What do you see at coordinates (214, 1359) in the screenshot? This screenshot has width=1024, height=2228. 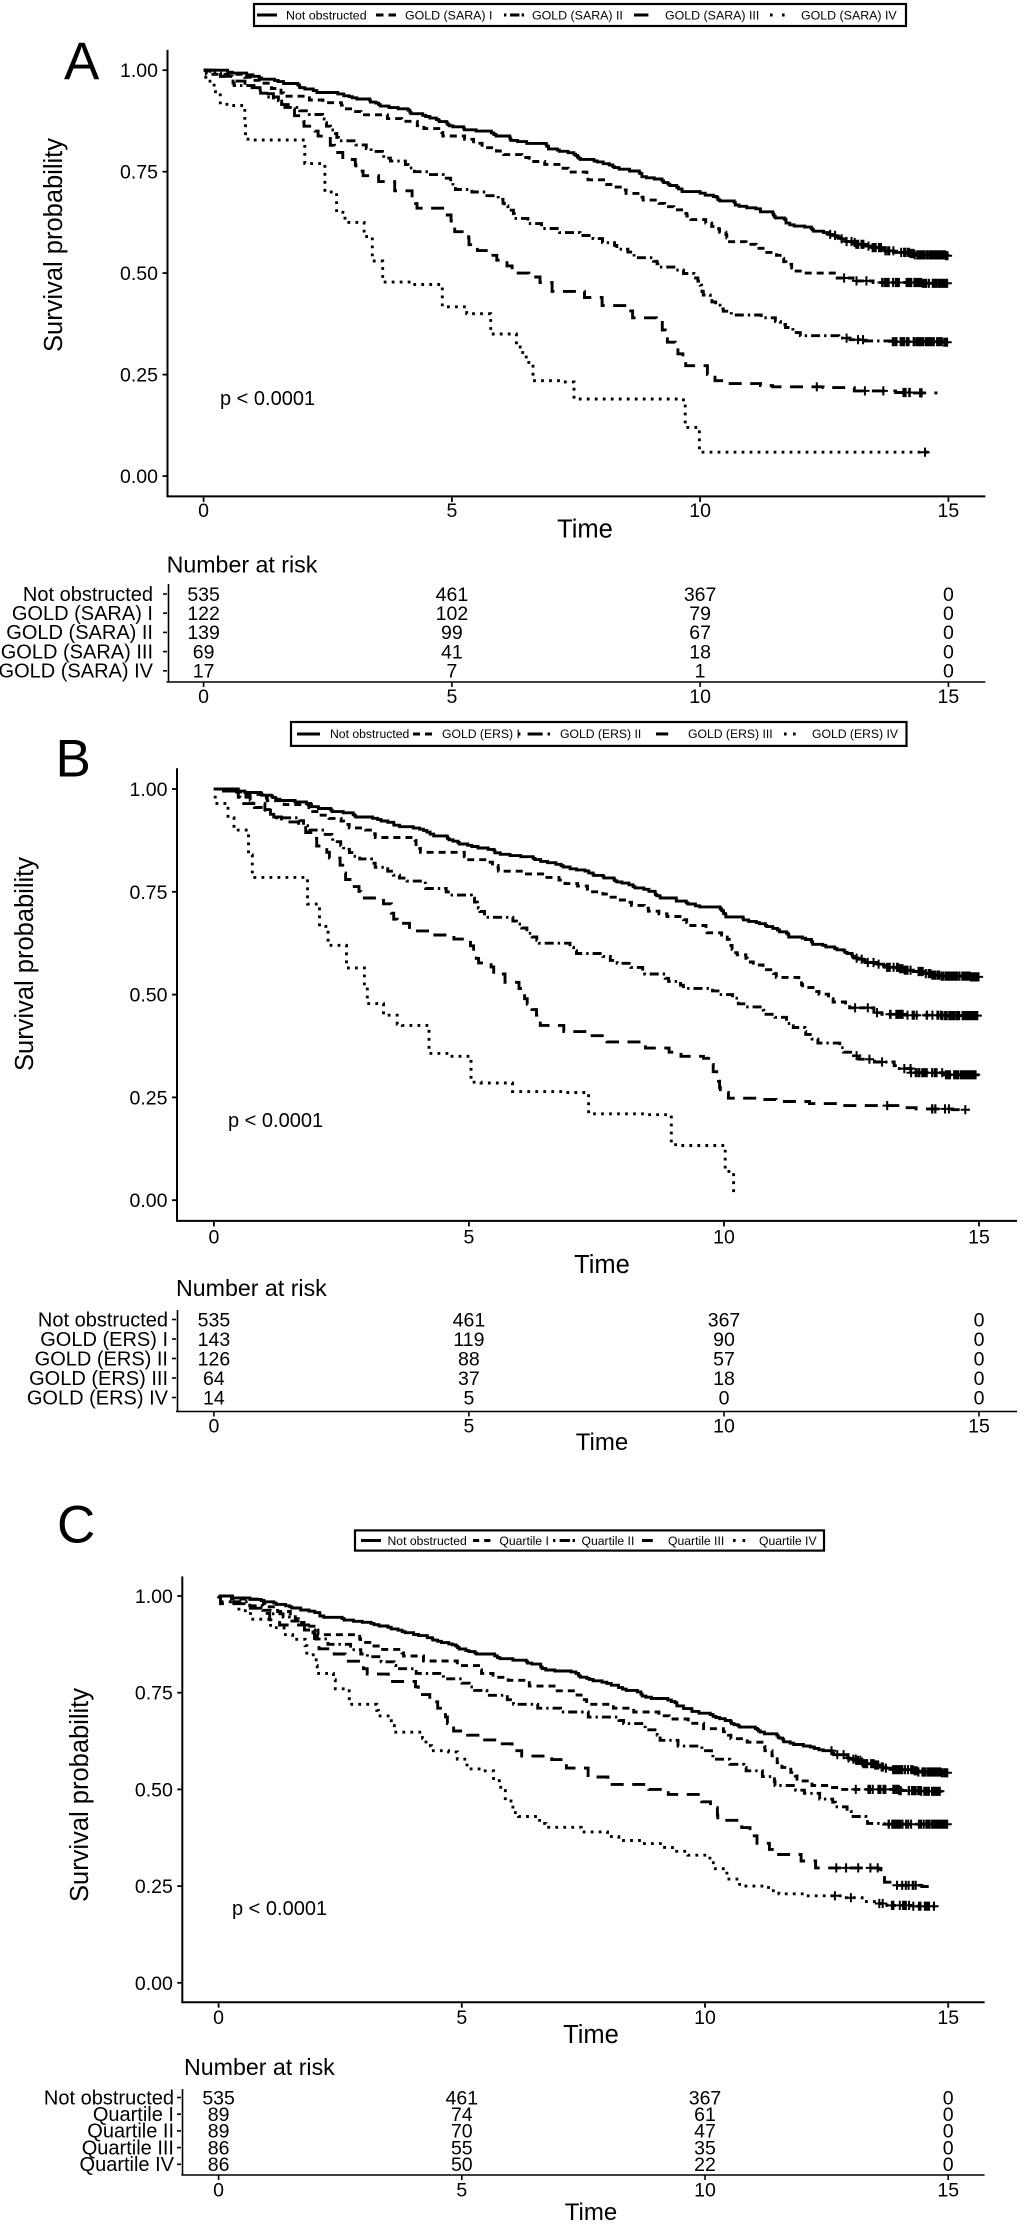 I see `svg-text: 126` at bounding box center [214, 1359].